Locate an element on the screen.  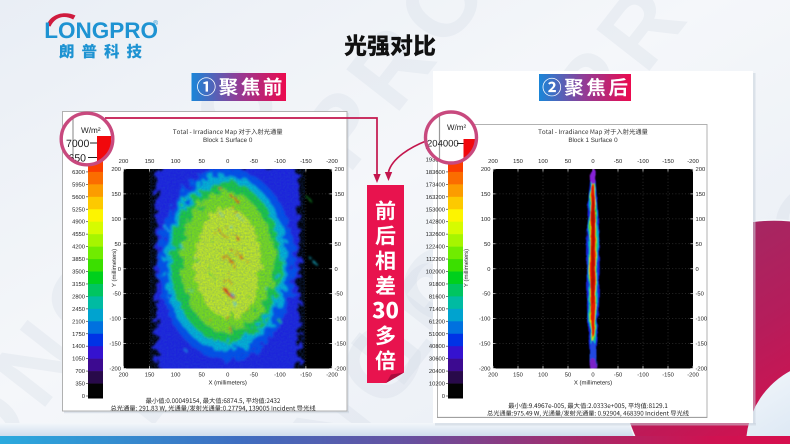
svg-text: 2100 is located at coordinates (78, 321).